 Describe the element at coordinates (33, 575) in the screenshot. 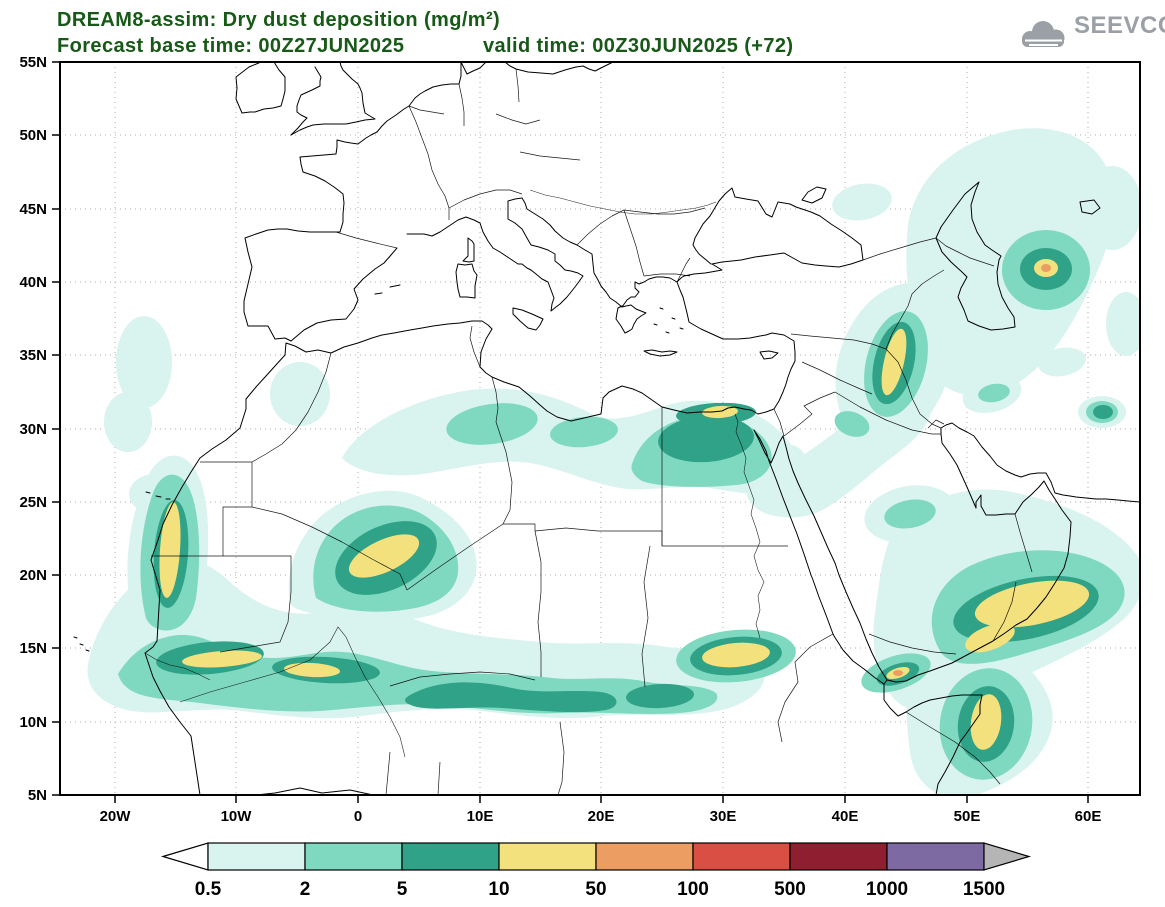

I see `lat-tick-label: 20N` at that location.